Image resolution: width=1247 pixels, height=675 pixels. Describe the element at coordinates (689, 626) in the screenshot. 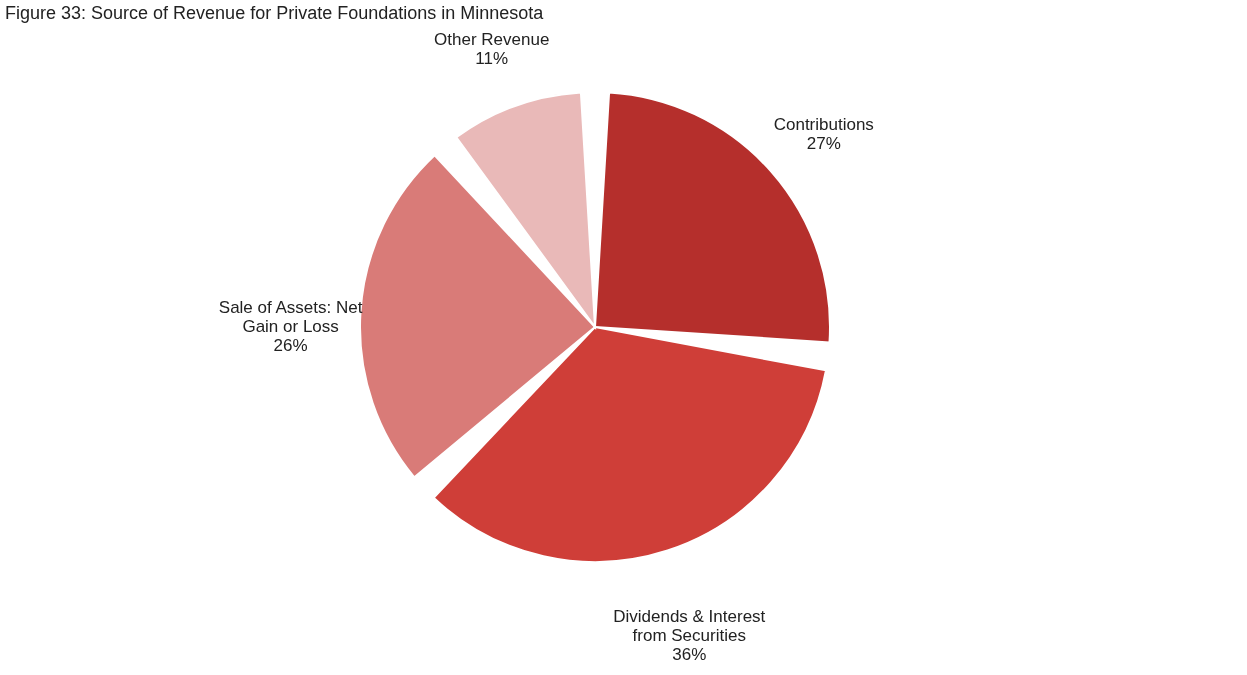

I see `slice-label: Dividends & Interest from Securities` at that location.